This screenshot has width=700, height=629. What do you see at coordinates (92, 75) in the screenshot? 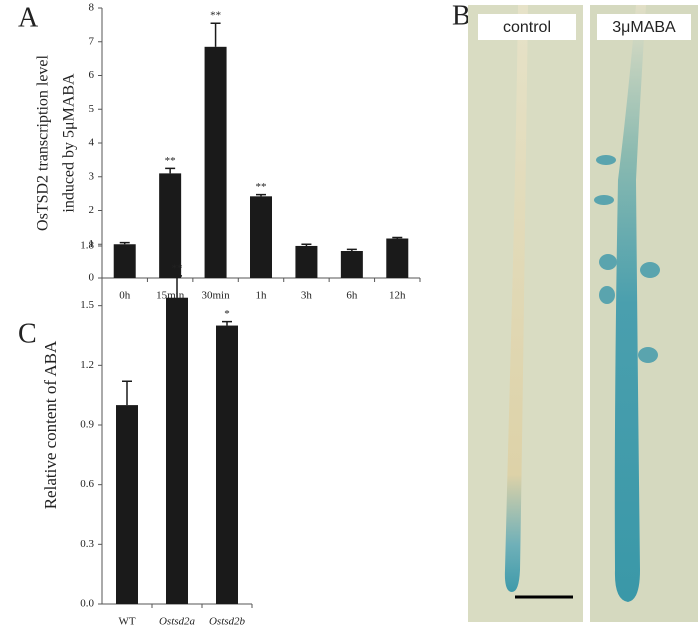
I see `y-tick-label: 6` at bounding box center [92, 75].